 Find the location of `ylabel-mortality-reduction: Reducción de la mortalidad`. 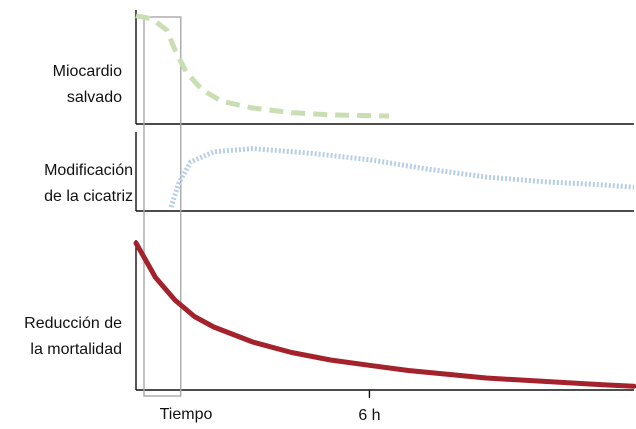

ylabel-mortality-reduction: Reducción de la mortalidad is located at coordinates (73, 336).